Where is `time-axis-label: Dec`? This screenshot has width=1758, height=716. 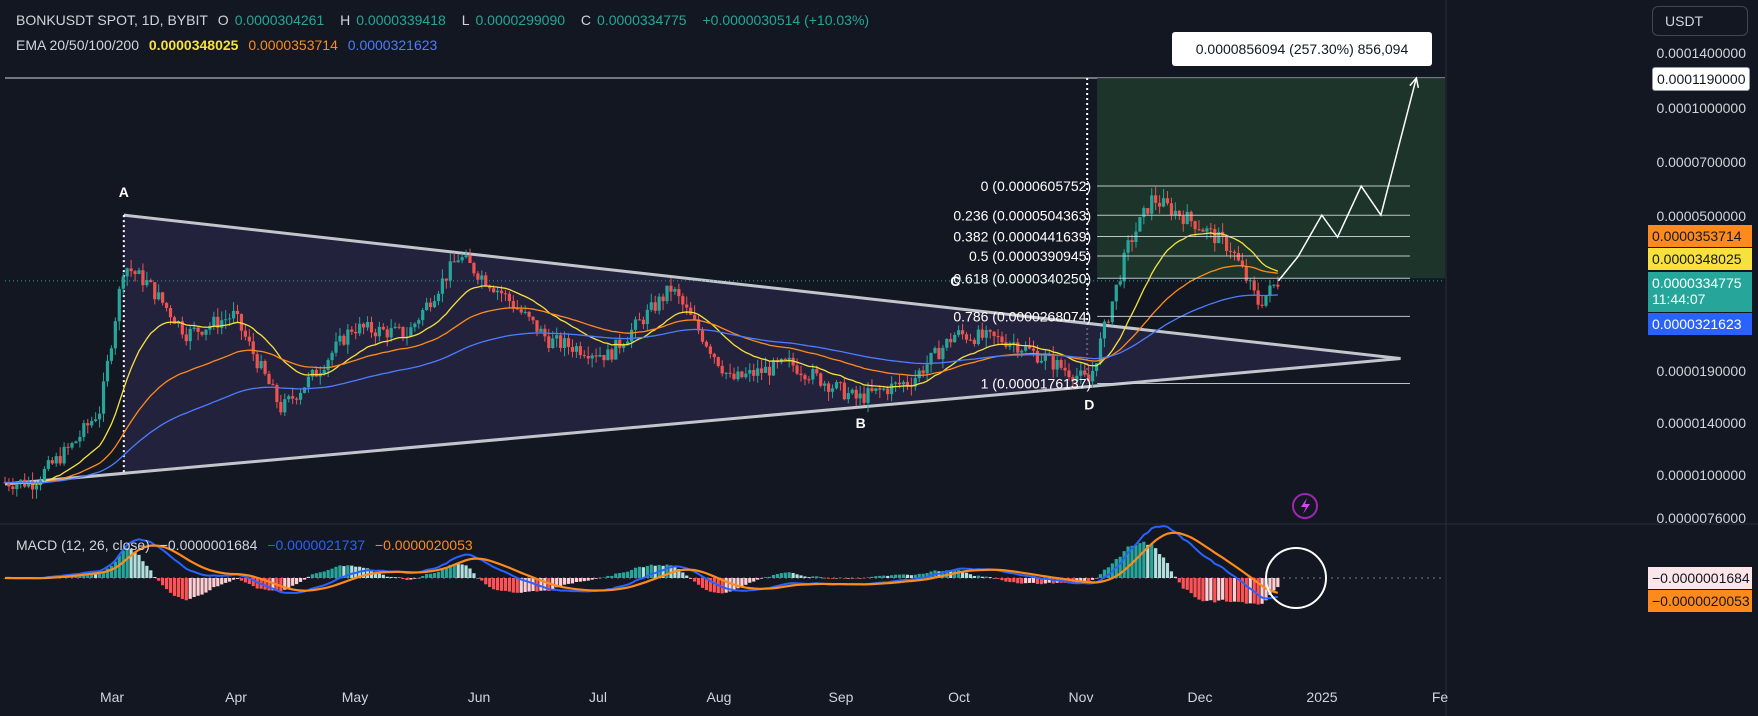 time-axis-label: Dec is located at coordinates (1200, 697).